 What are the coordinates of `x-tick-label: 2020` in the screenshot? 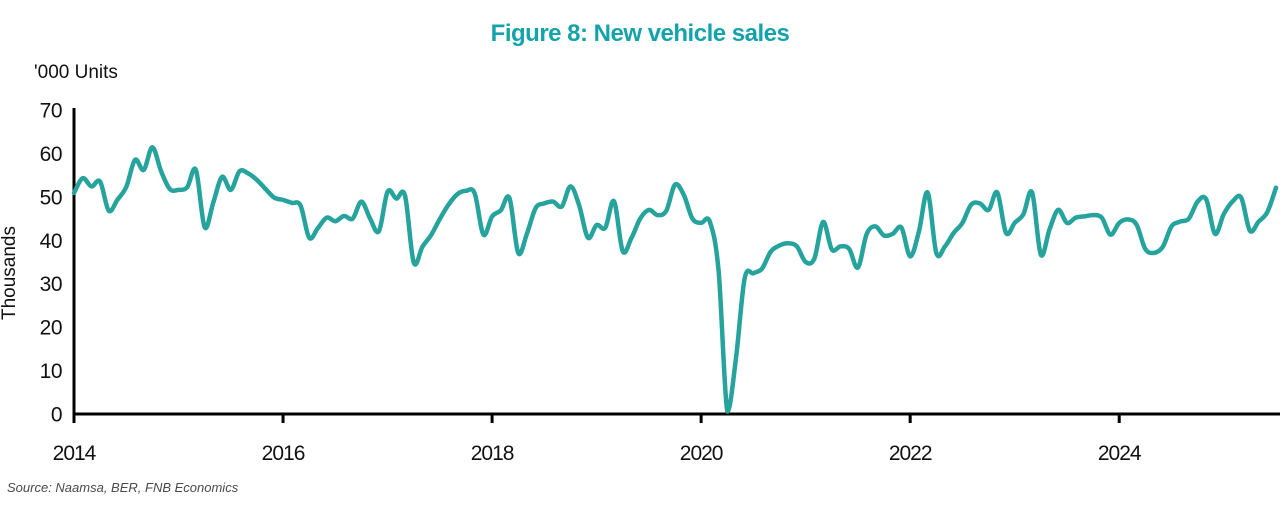 It's located at (701, 453).